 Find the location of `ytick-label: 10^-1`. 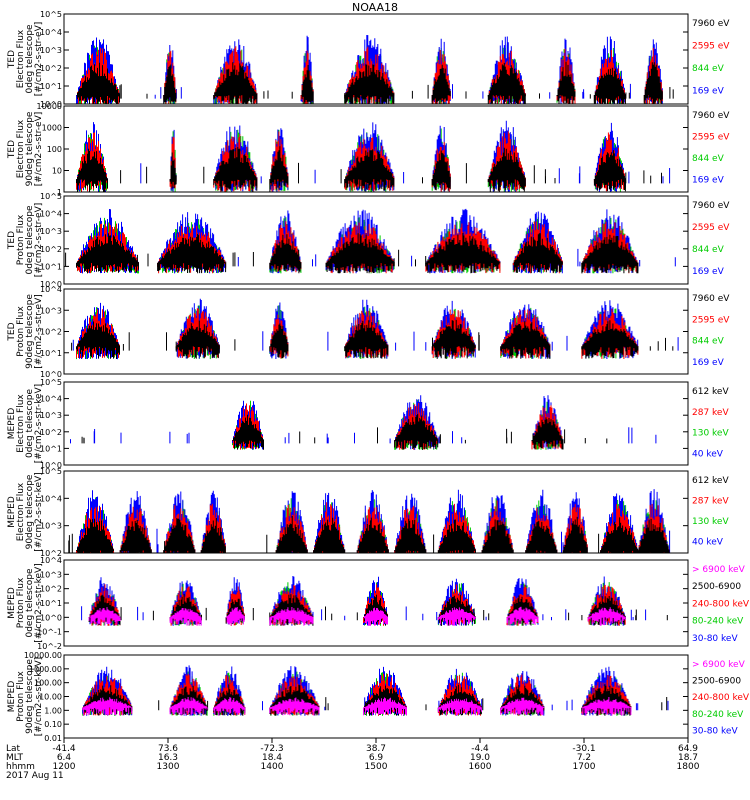

ytick-label: 10^-1 is located at coordinates (49, 632).